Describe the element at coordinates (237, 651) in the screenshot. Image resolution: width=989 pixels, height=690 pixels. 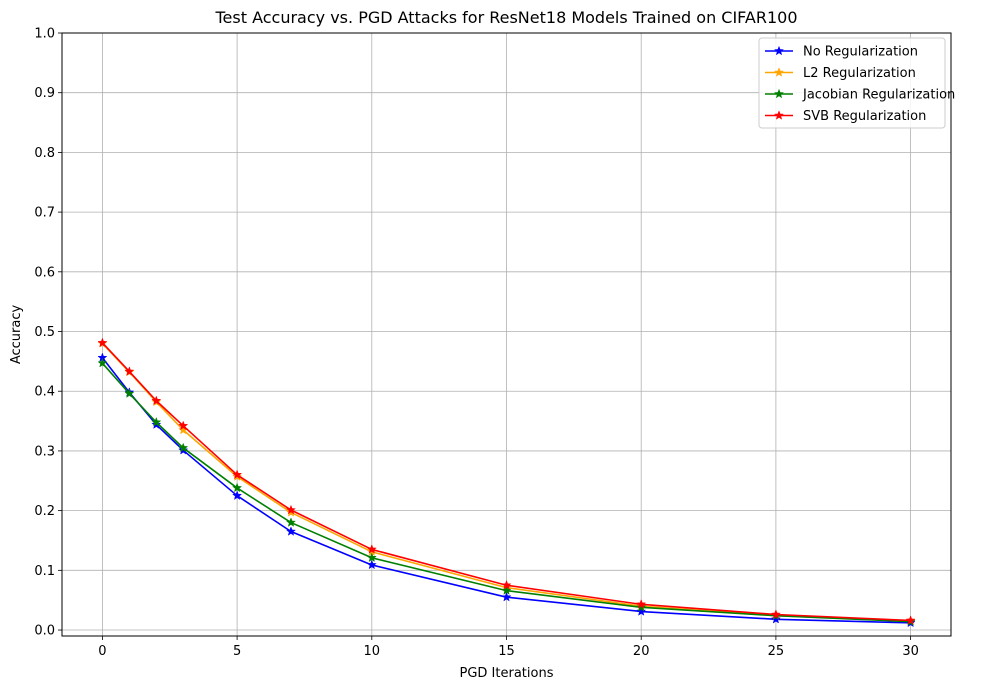
I see `x-tick-label: 5` at that location.